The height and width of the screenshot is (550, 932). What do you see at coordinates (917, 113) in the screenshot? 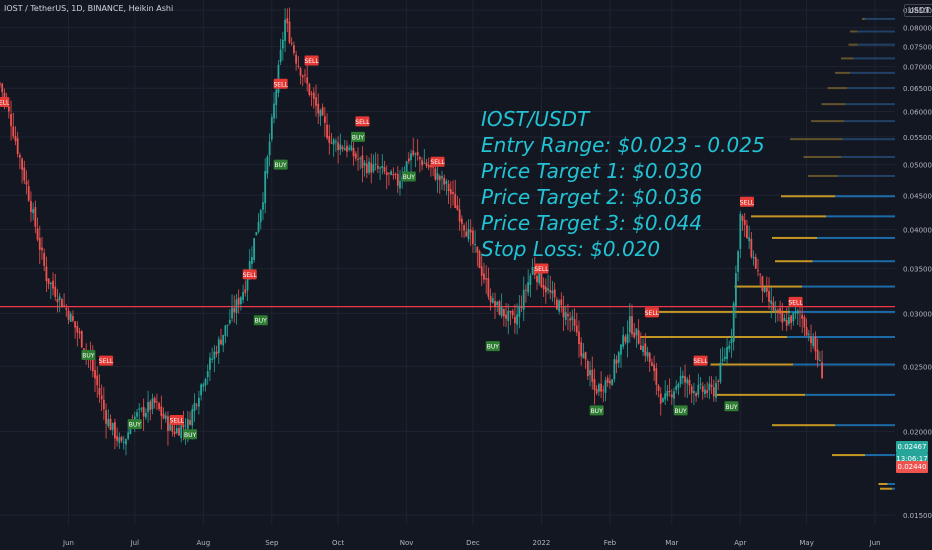
I see `y-tick-label: 0.06000` at bounding box center [917, 113].